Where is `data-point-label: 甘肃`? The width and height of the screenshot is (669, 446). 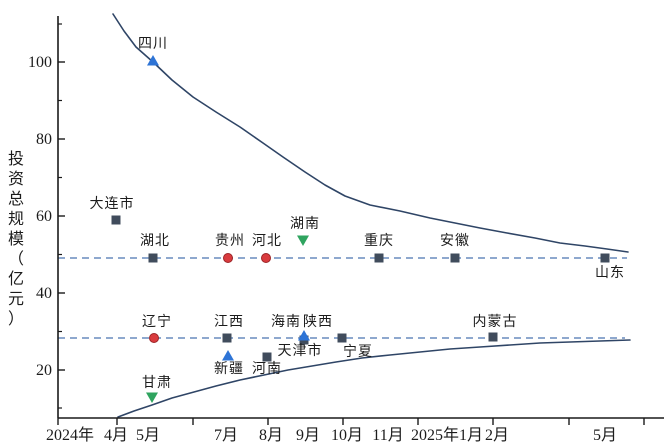 data-point-label: 甘肃 is located at coordinates (157, 383).